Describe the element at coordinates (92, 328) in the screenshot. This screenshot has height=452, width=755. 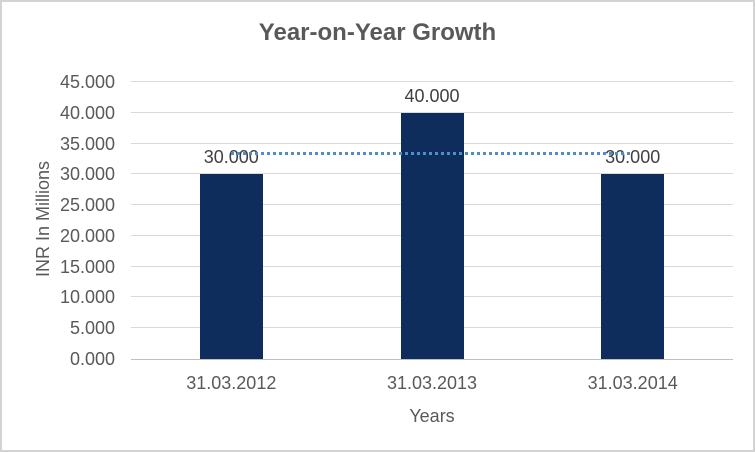
I see `y-tick-label: 5.000` at that location.